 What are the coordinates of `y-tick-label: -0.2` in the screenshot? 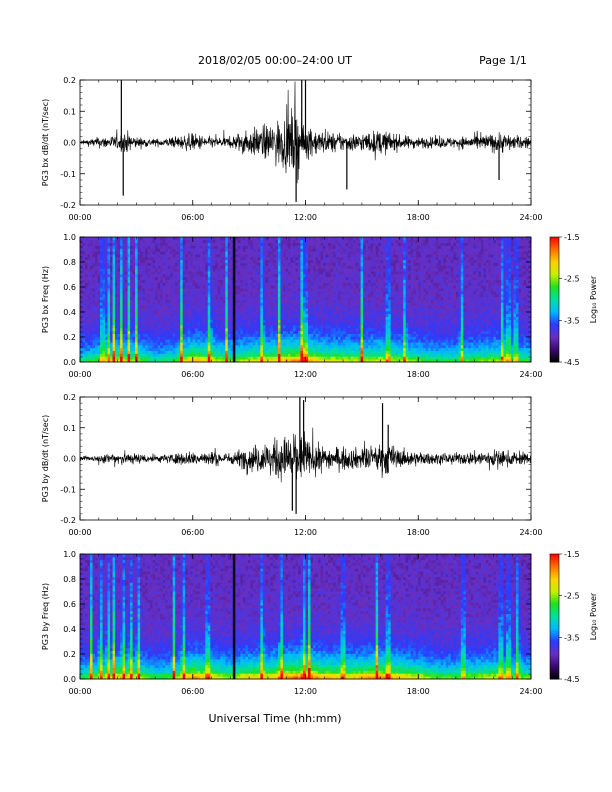 It's located at (68, 205).